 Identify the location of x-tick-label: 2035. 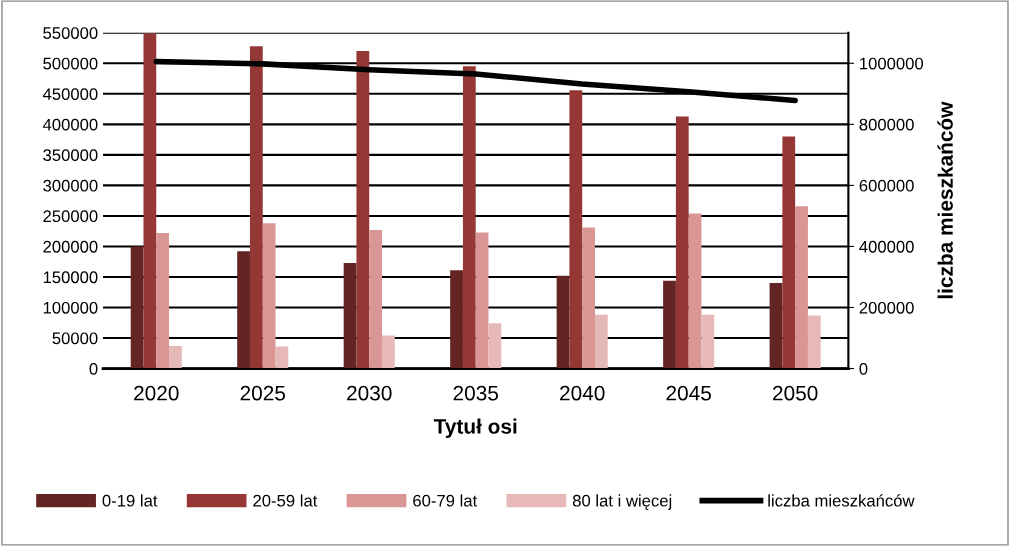
(476, 393).